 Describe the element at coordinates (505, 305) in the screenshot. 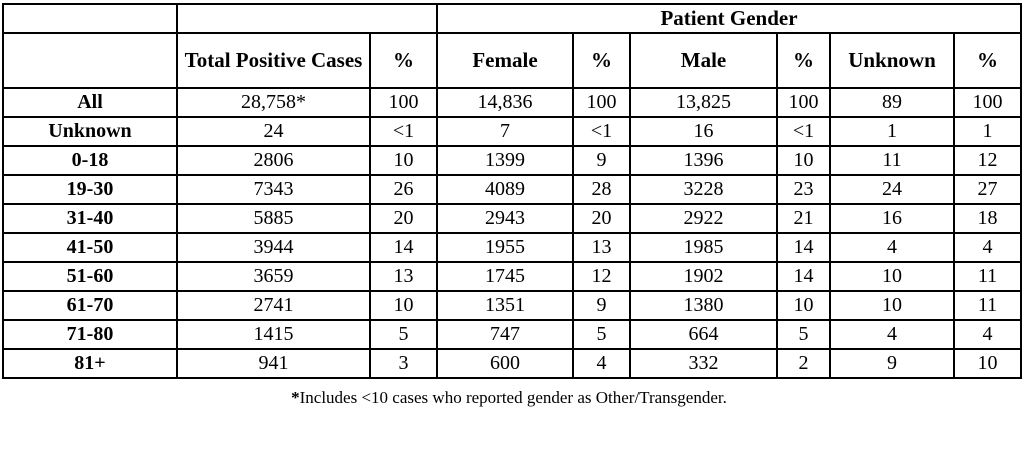

I see `data-cell: 1351` at that location.